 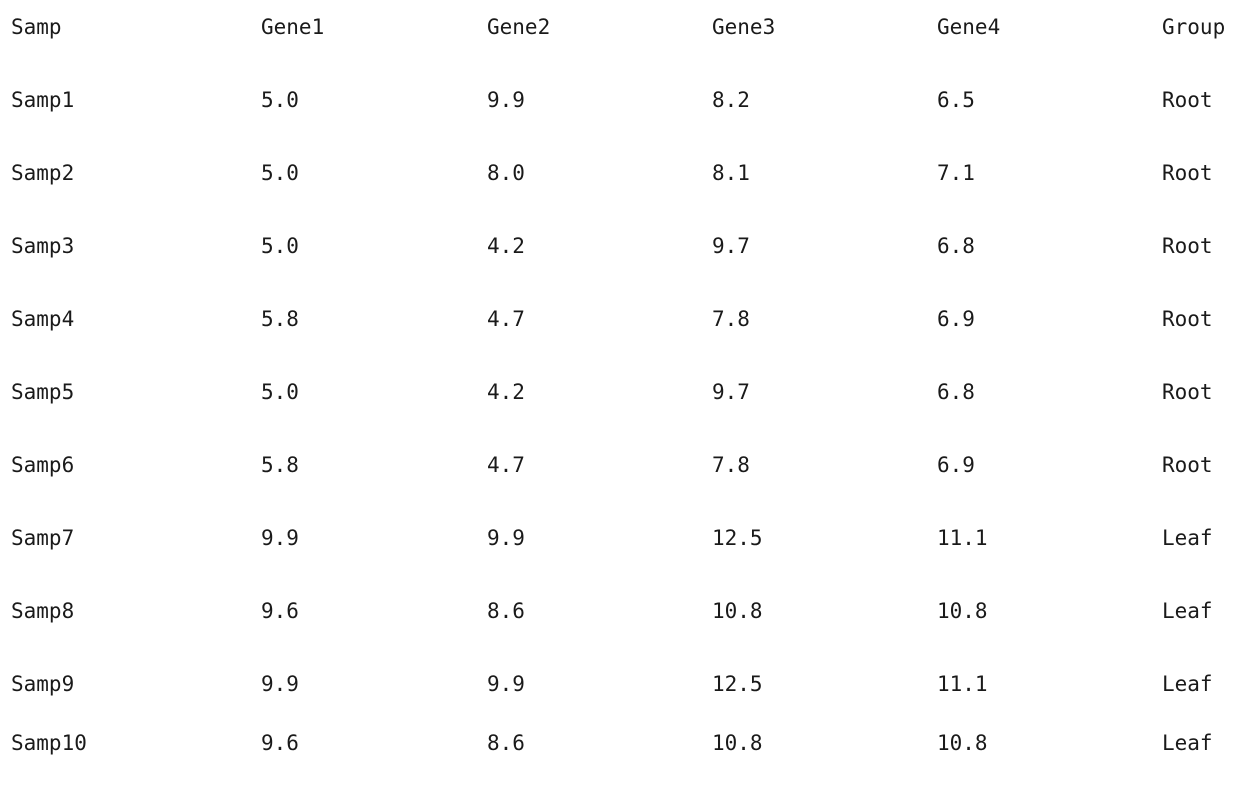 I want to click on cell-gene3: 8.2, so click(x=731, y=100).